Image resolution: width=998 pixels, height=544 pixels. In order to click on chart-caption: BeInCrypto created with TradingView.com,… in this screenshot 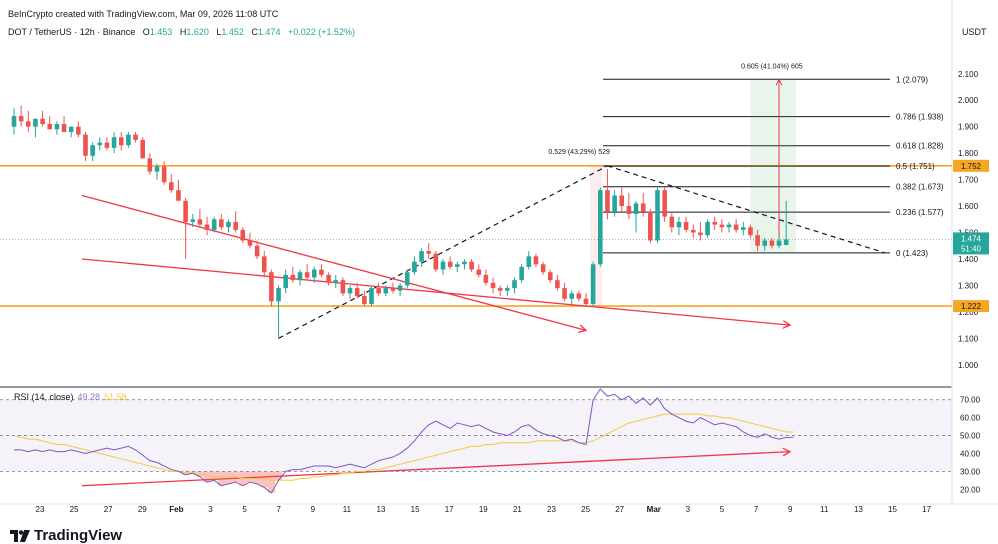, I will do `click(143, 14)`.